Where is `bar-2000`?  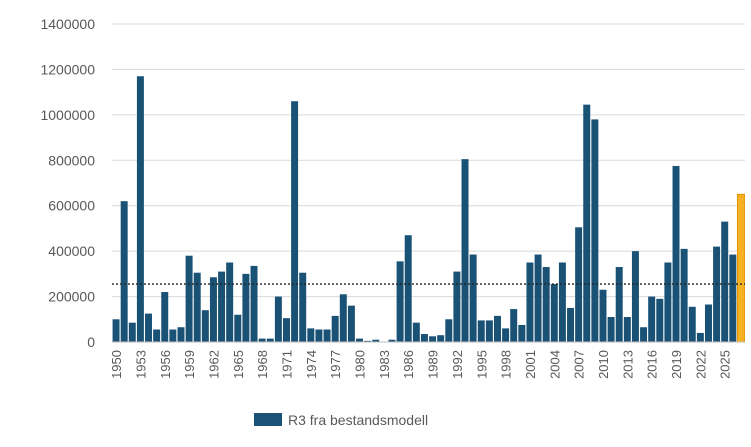
bar-2000 is located at coordinates (522, 333).